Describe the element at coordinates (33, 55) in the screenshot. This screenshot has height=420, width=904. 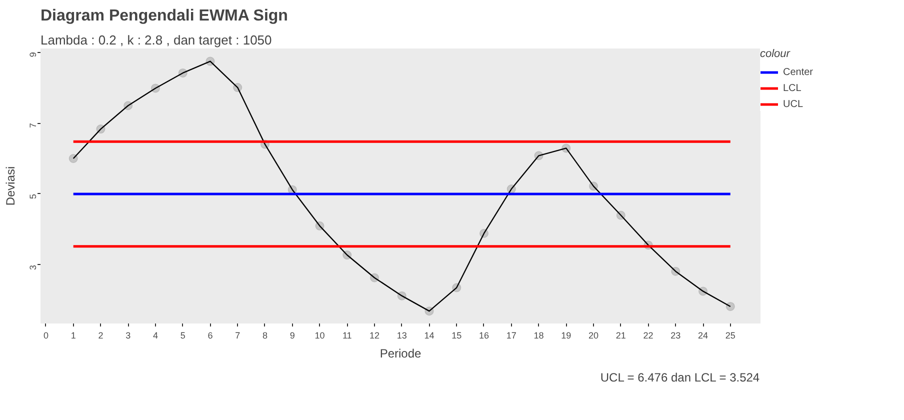
I see `y-tick-label: 9` at that location.